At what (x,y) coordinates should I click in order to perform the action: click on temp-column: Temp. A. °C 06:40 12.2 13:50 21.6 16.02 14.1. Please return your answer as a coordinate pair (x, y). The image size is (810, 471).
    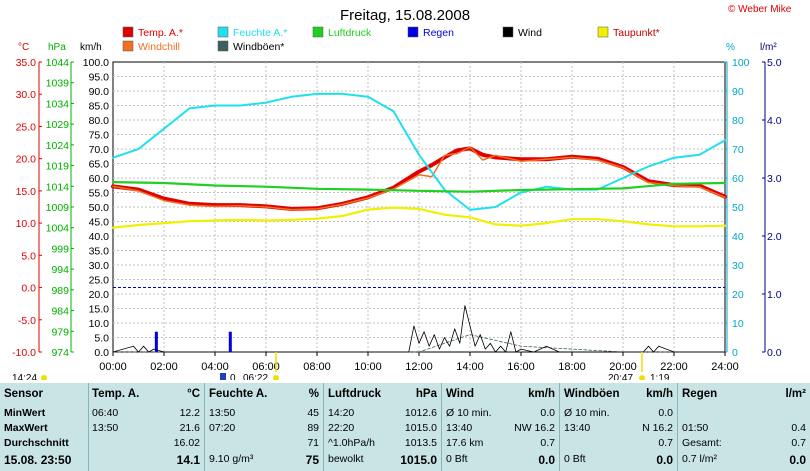
    Looking at the image, I should click on (146, 427).